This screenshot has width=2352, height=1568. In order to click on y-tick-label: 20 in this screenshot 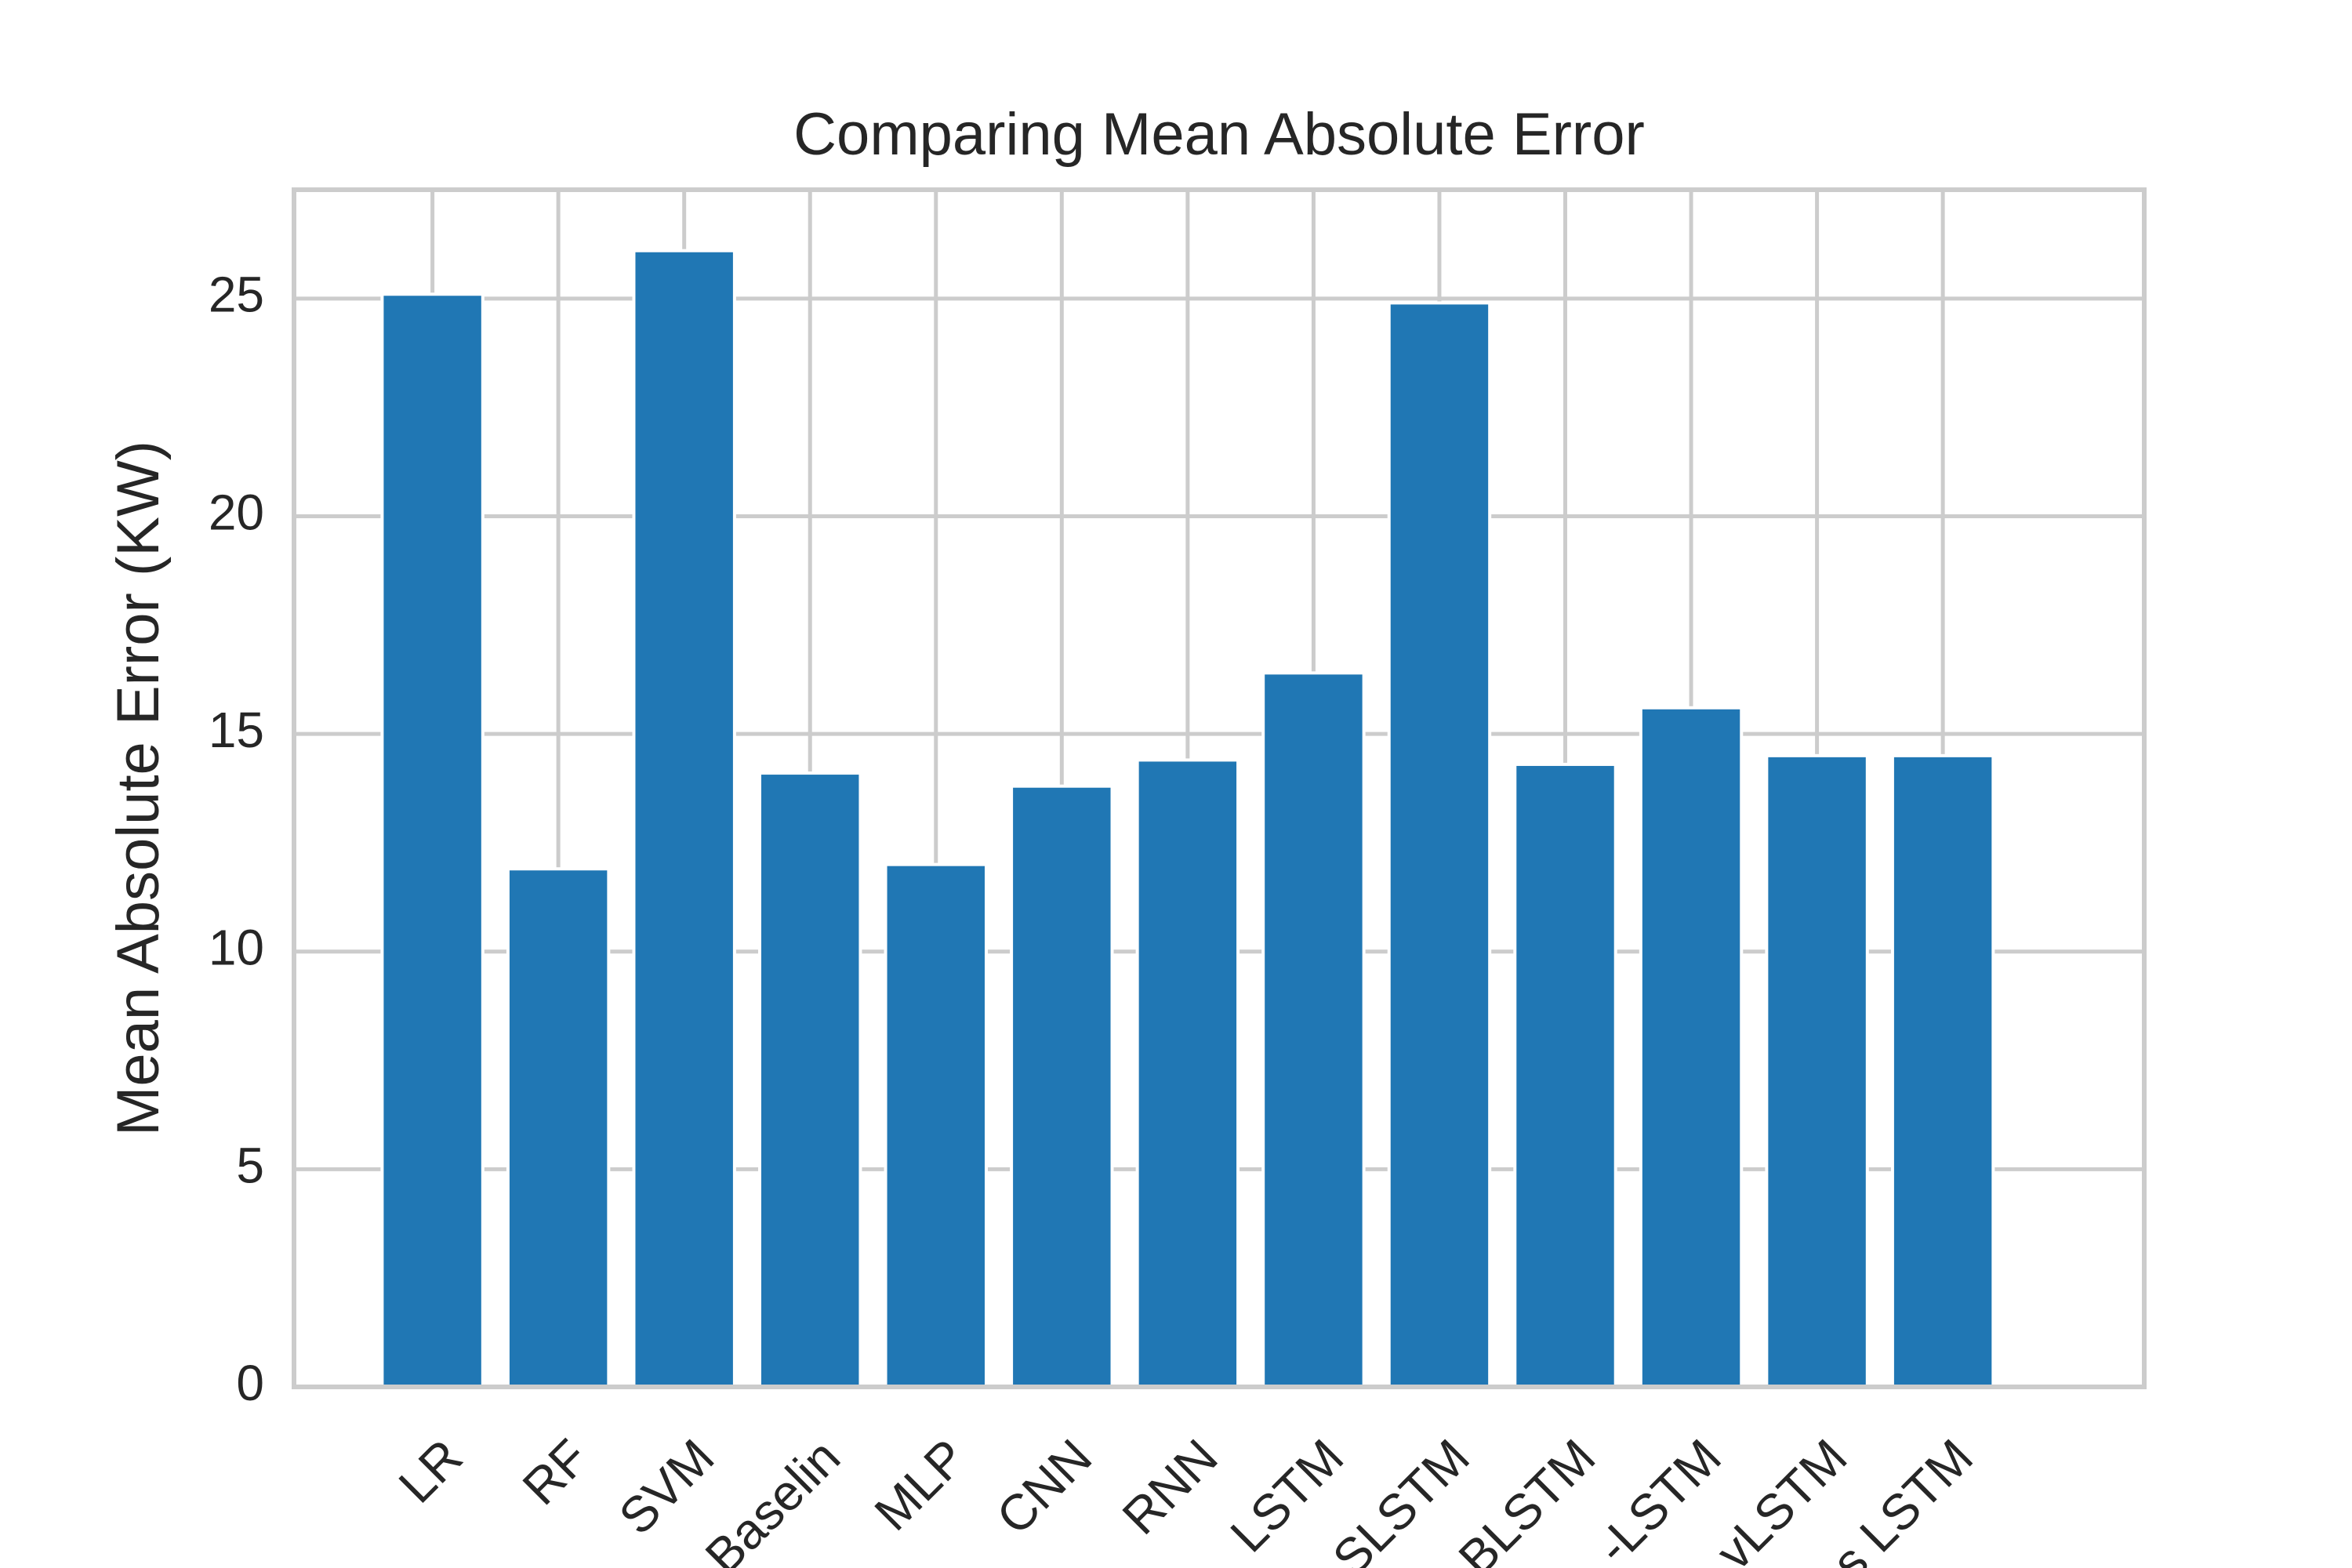, I will do `click(237, 512)`.